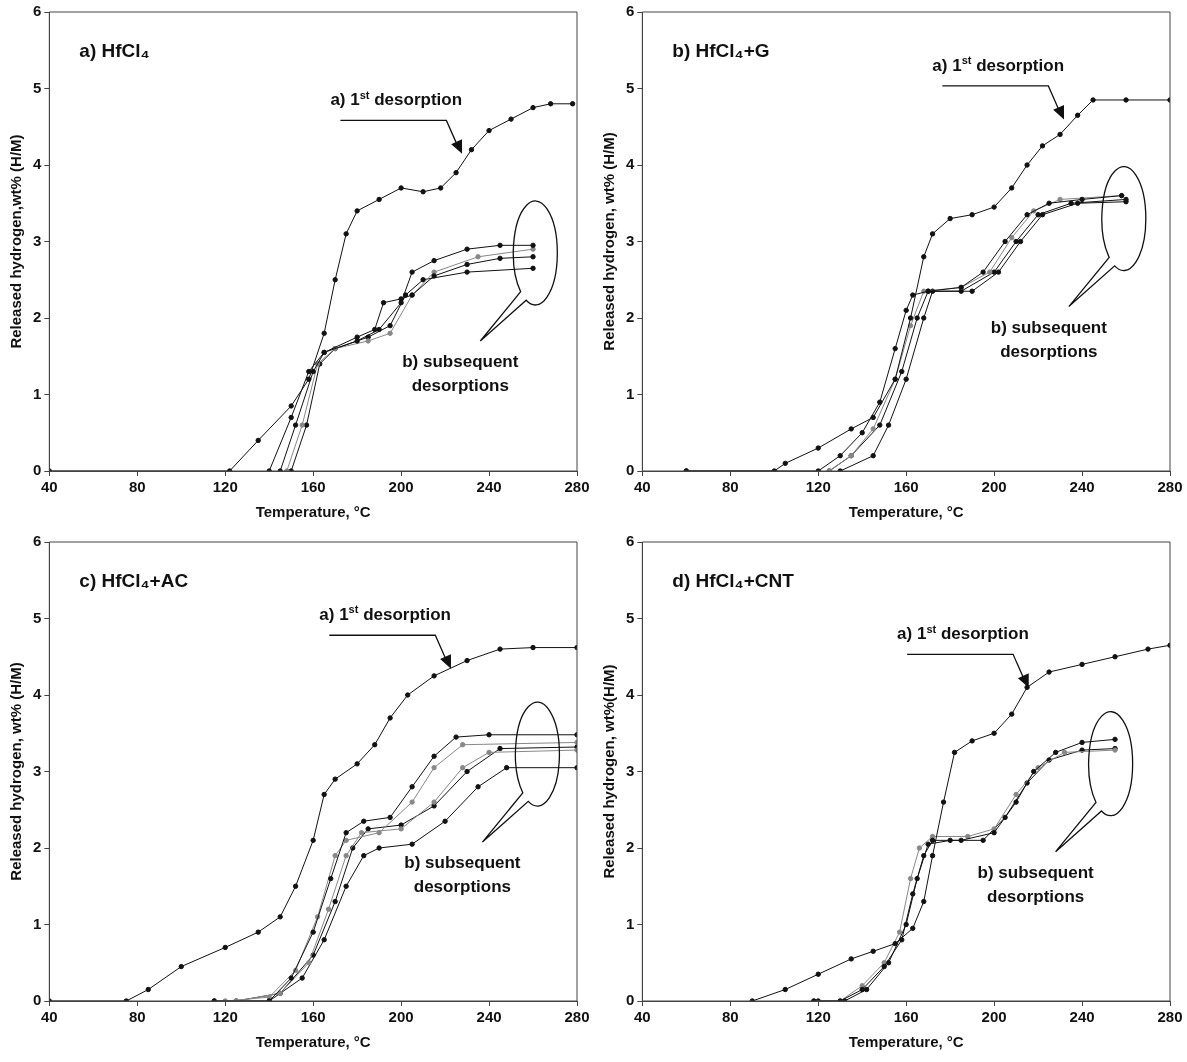 The width and height of the screenshot is (1187, 1062). I want to click on text: b) HfCl₄+G, so click(721, 50).